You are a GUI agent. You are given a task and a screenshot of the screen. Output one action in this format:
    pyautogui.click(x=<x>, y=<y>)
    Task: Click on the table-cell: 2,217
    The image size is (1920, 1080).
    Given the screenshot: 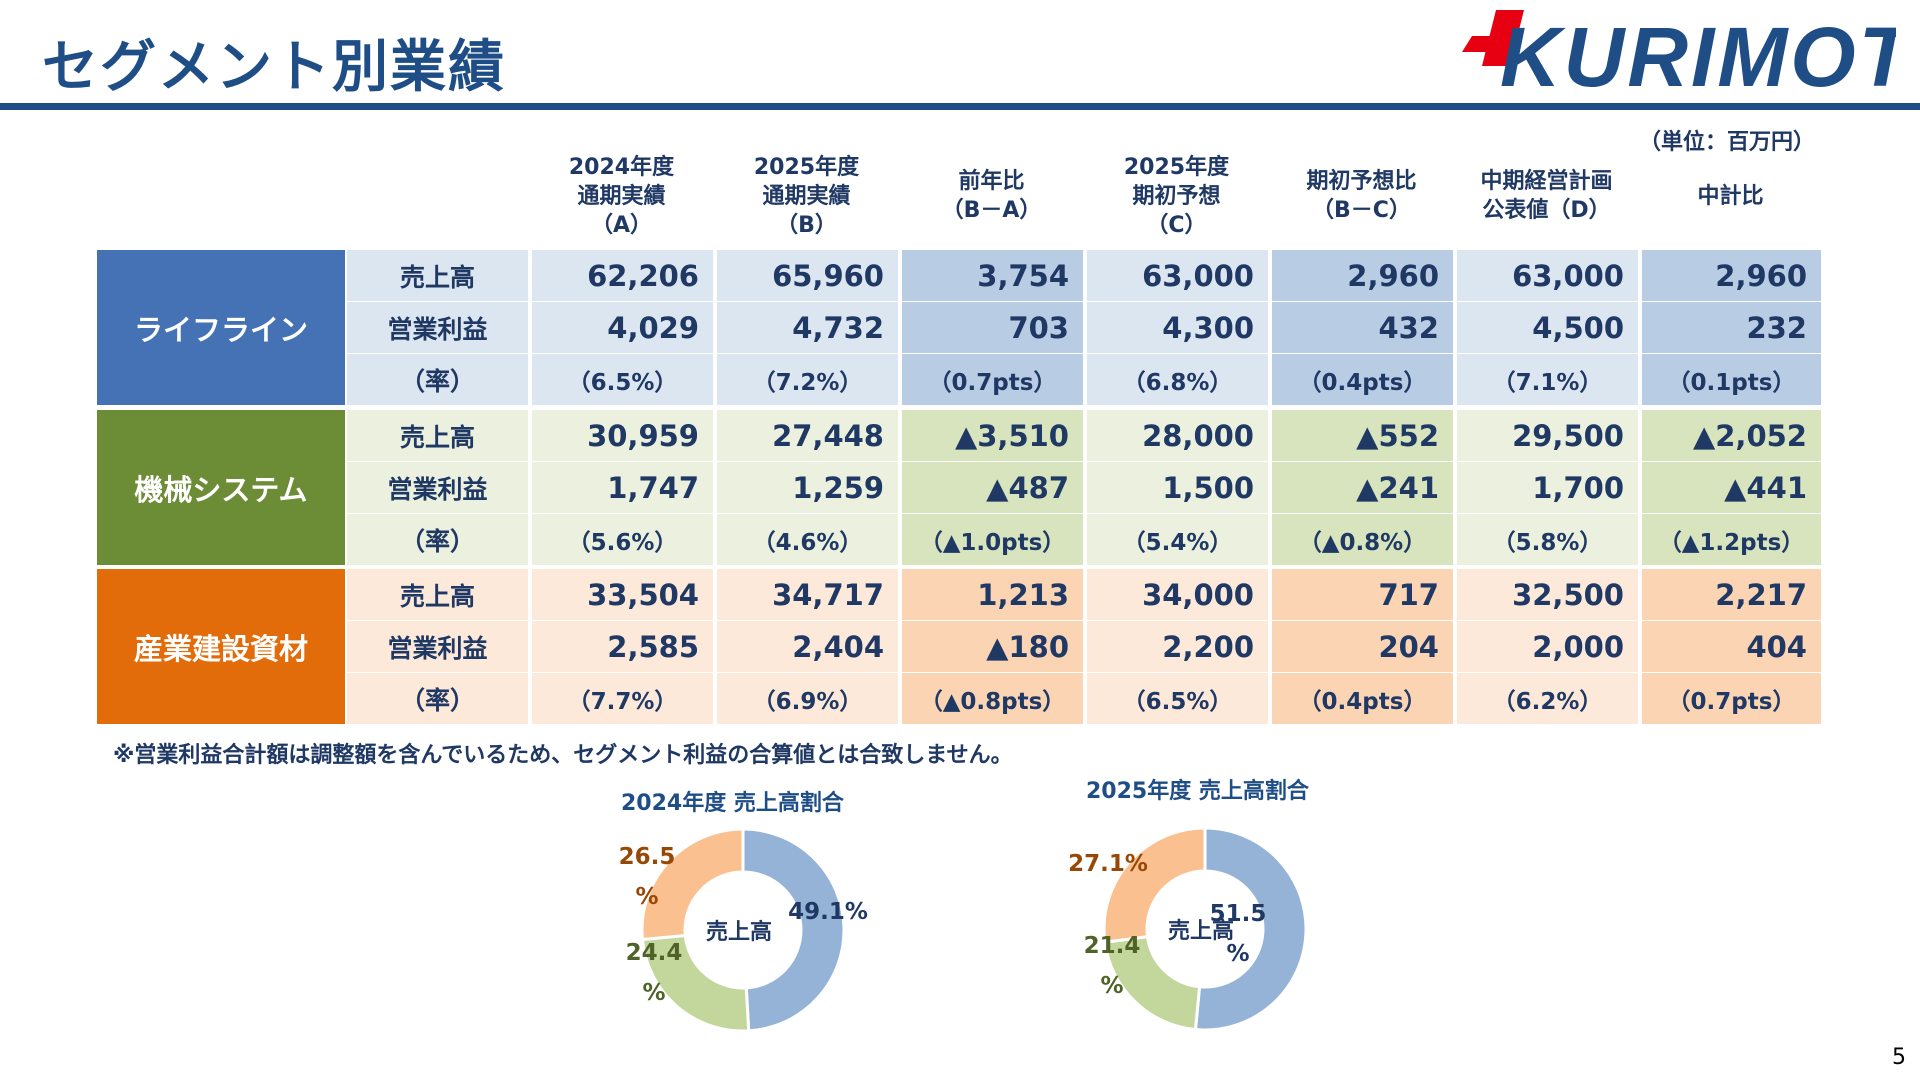 What is the action you would take?
    pyautogui.click(x=1731, y=594)
    